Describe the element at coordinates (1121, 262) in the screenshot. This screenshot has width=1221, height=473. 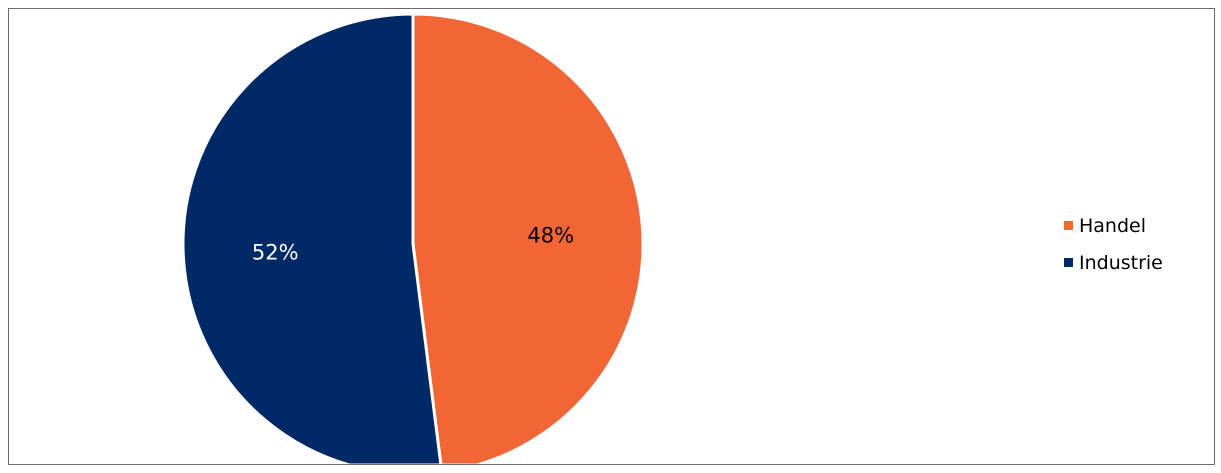
I see `legend-label-industrie: Industrie` at that location.